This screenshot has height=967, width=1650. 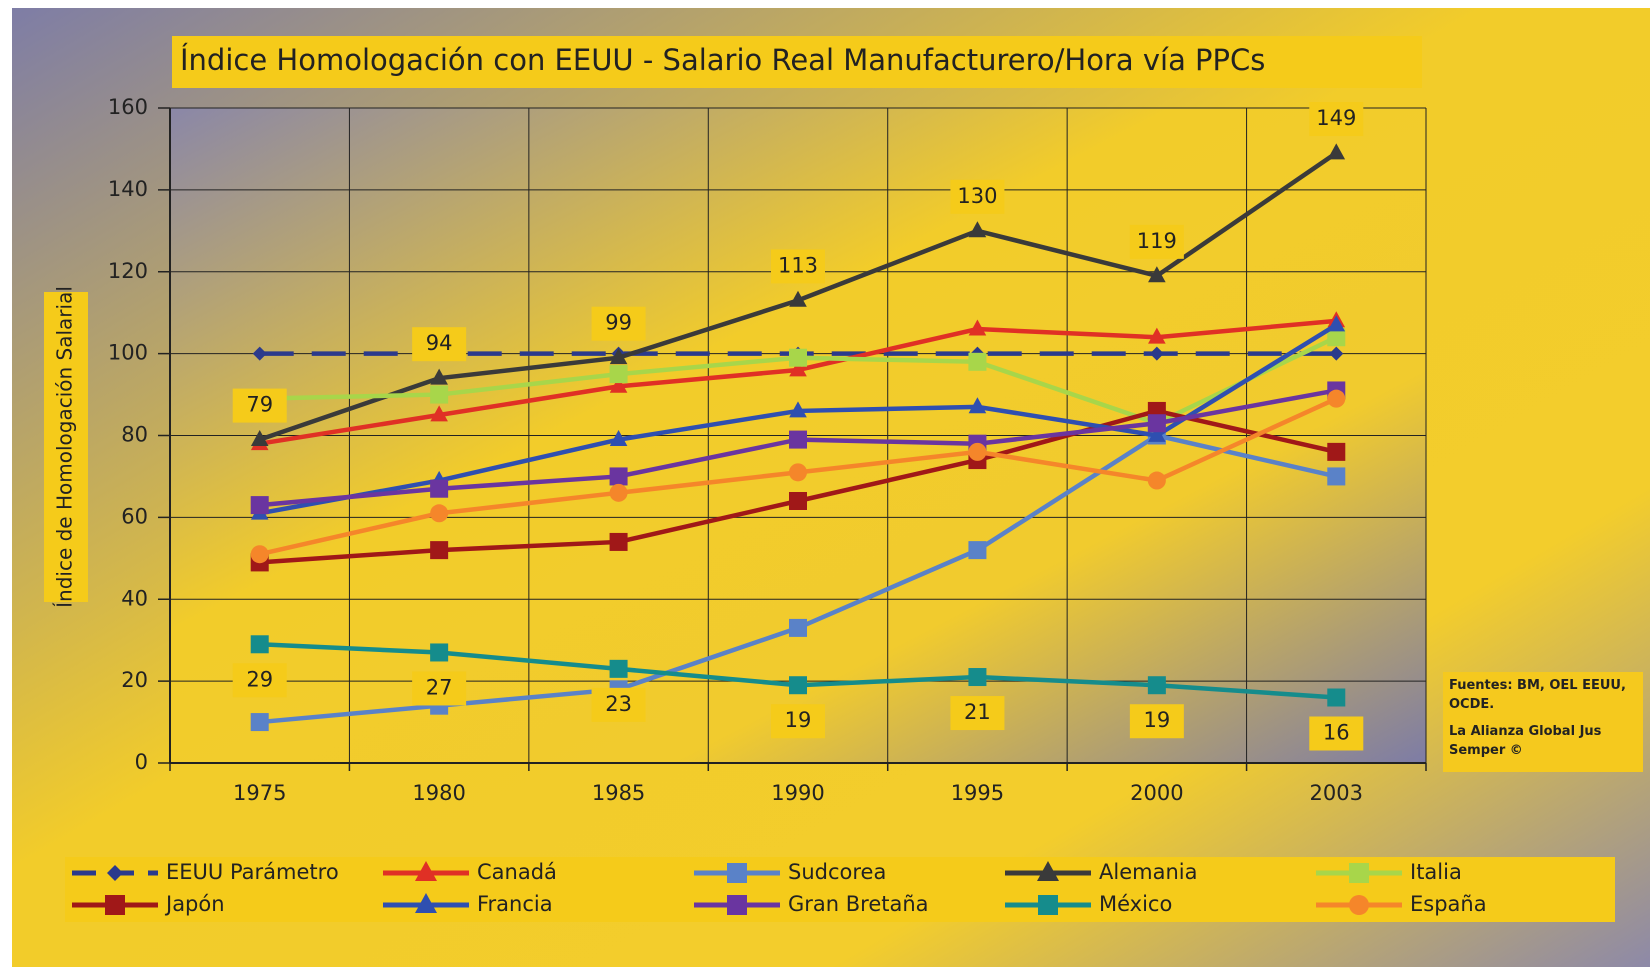 What do you see at coordinates (797, 793) in the screenshot?
I see `x-tick-label: 1990` at bounding box center [797, 793].